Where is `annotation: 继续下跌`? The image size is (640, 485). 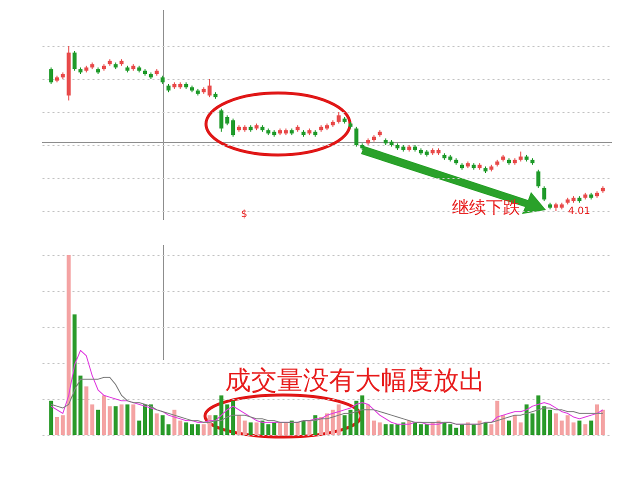 annotation: 继续下跌 is located at coordinates (486, 208).